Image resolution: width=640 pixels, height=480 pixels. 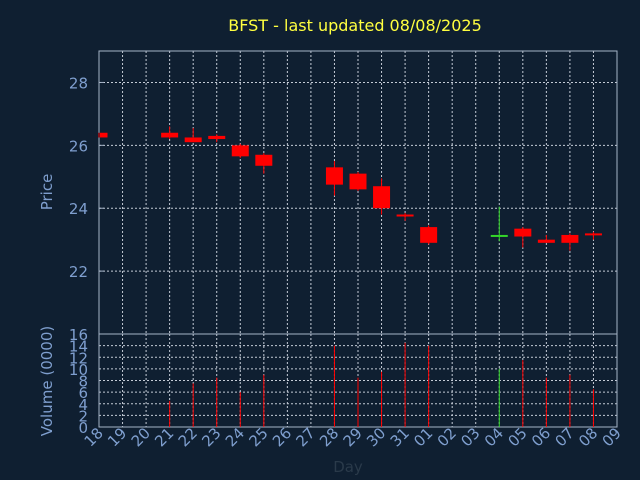 I want to click on chart-title: BFST - last updated 08/08/2025, so click(x=355, y=25).